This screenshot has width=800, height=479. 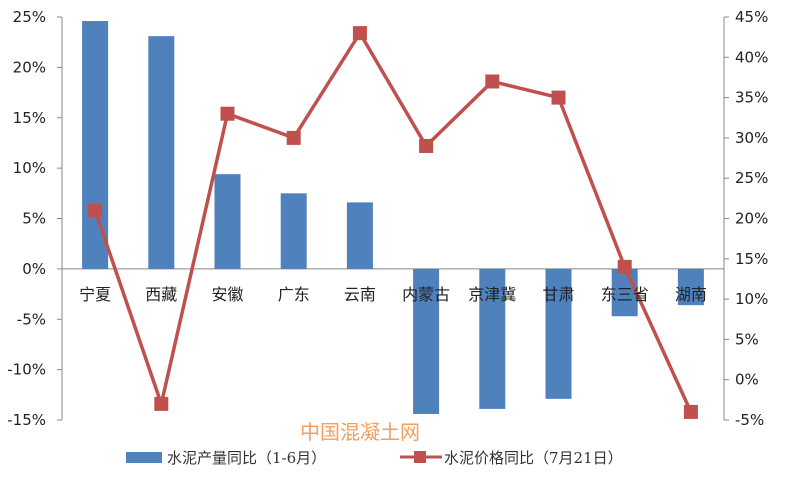 What do you see at coordinates (690, 411) in the screenshot?
I see `price-marker-湖南` at bounding box center [690, 411].